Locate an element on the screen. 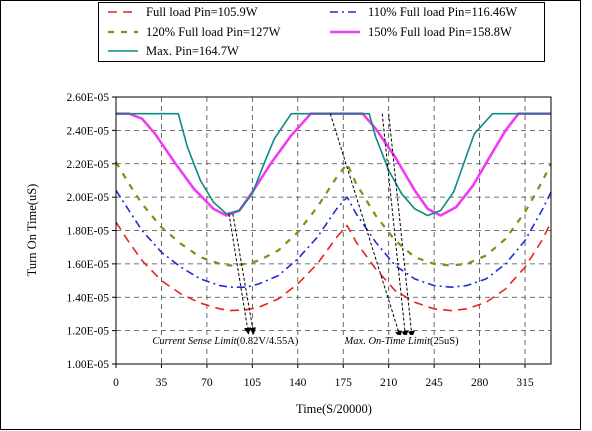  legend-label-1: Full load Pin=105.9W is located at coordinates (202, 12).